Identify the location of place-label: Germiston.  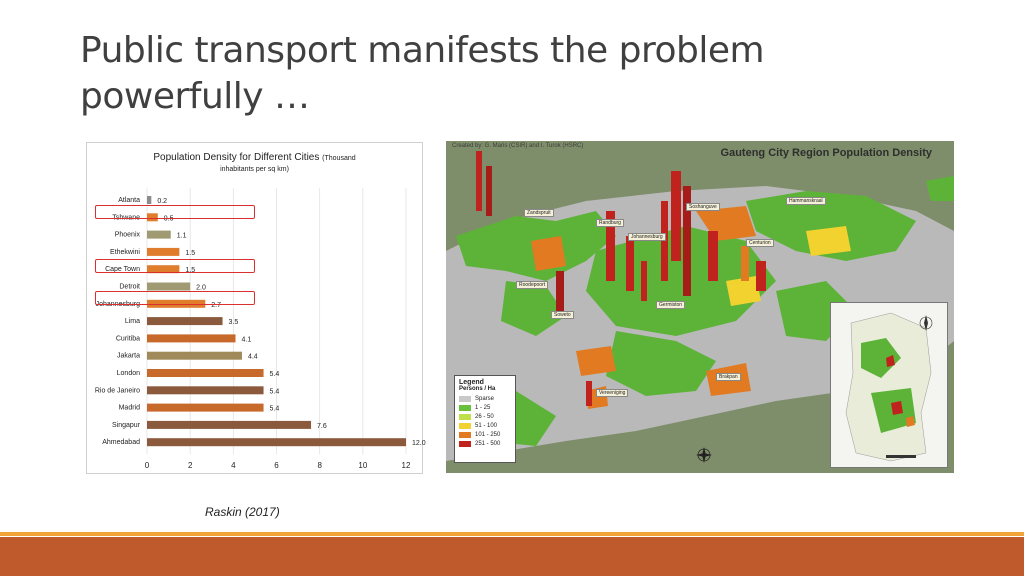
(671, 305).